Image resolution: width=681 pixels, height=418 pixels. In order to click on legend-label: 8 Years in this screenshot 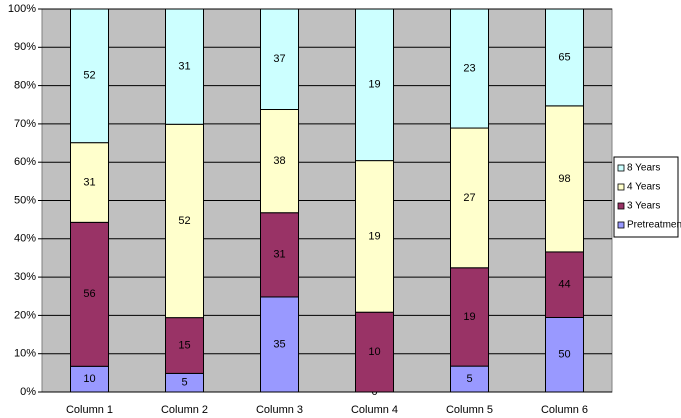, I will do `click(643, 168)`.